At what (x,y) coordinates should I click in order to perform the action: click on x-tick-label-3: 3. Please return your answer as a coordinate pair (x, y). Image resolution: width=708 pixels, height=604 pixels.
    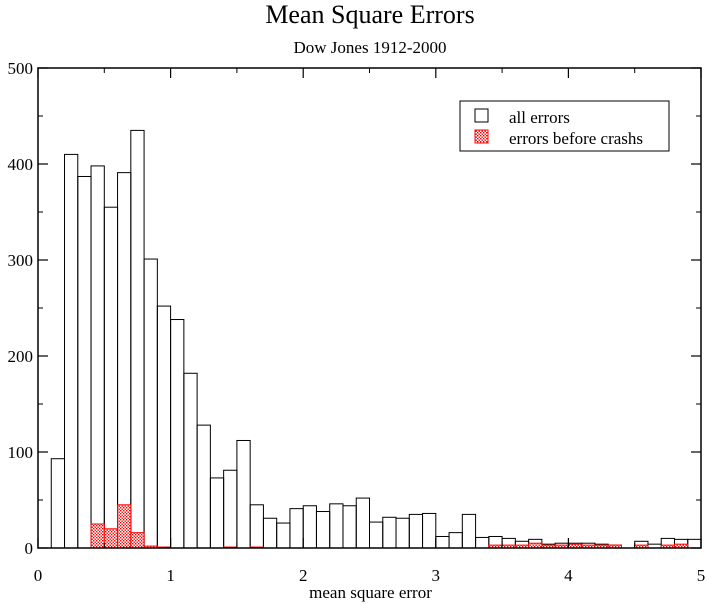
    Looking at the image, I should click on (436, 575).